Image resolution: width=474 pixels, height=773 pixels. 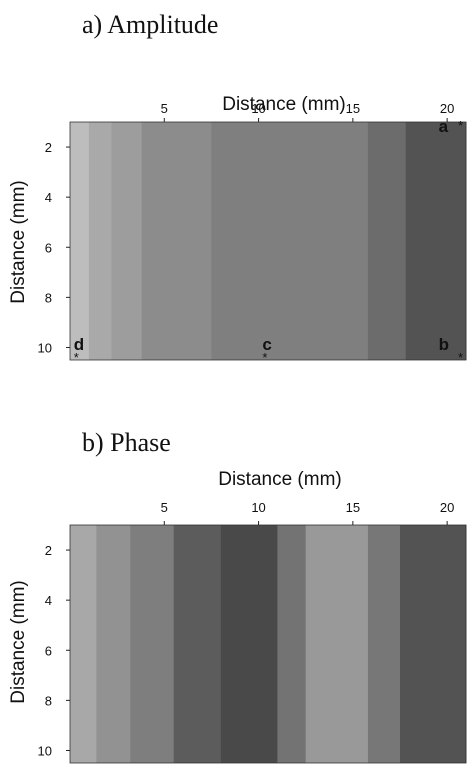 What do you see at coordinates (353, 108) in the screenshot?
I see `amplitude-x-tick-15: 15` at bounding box center [353, 108].